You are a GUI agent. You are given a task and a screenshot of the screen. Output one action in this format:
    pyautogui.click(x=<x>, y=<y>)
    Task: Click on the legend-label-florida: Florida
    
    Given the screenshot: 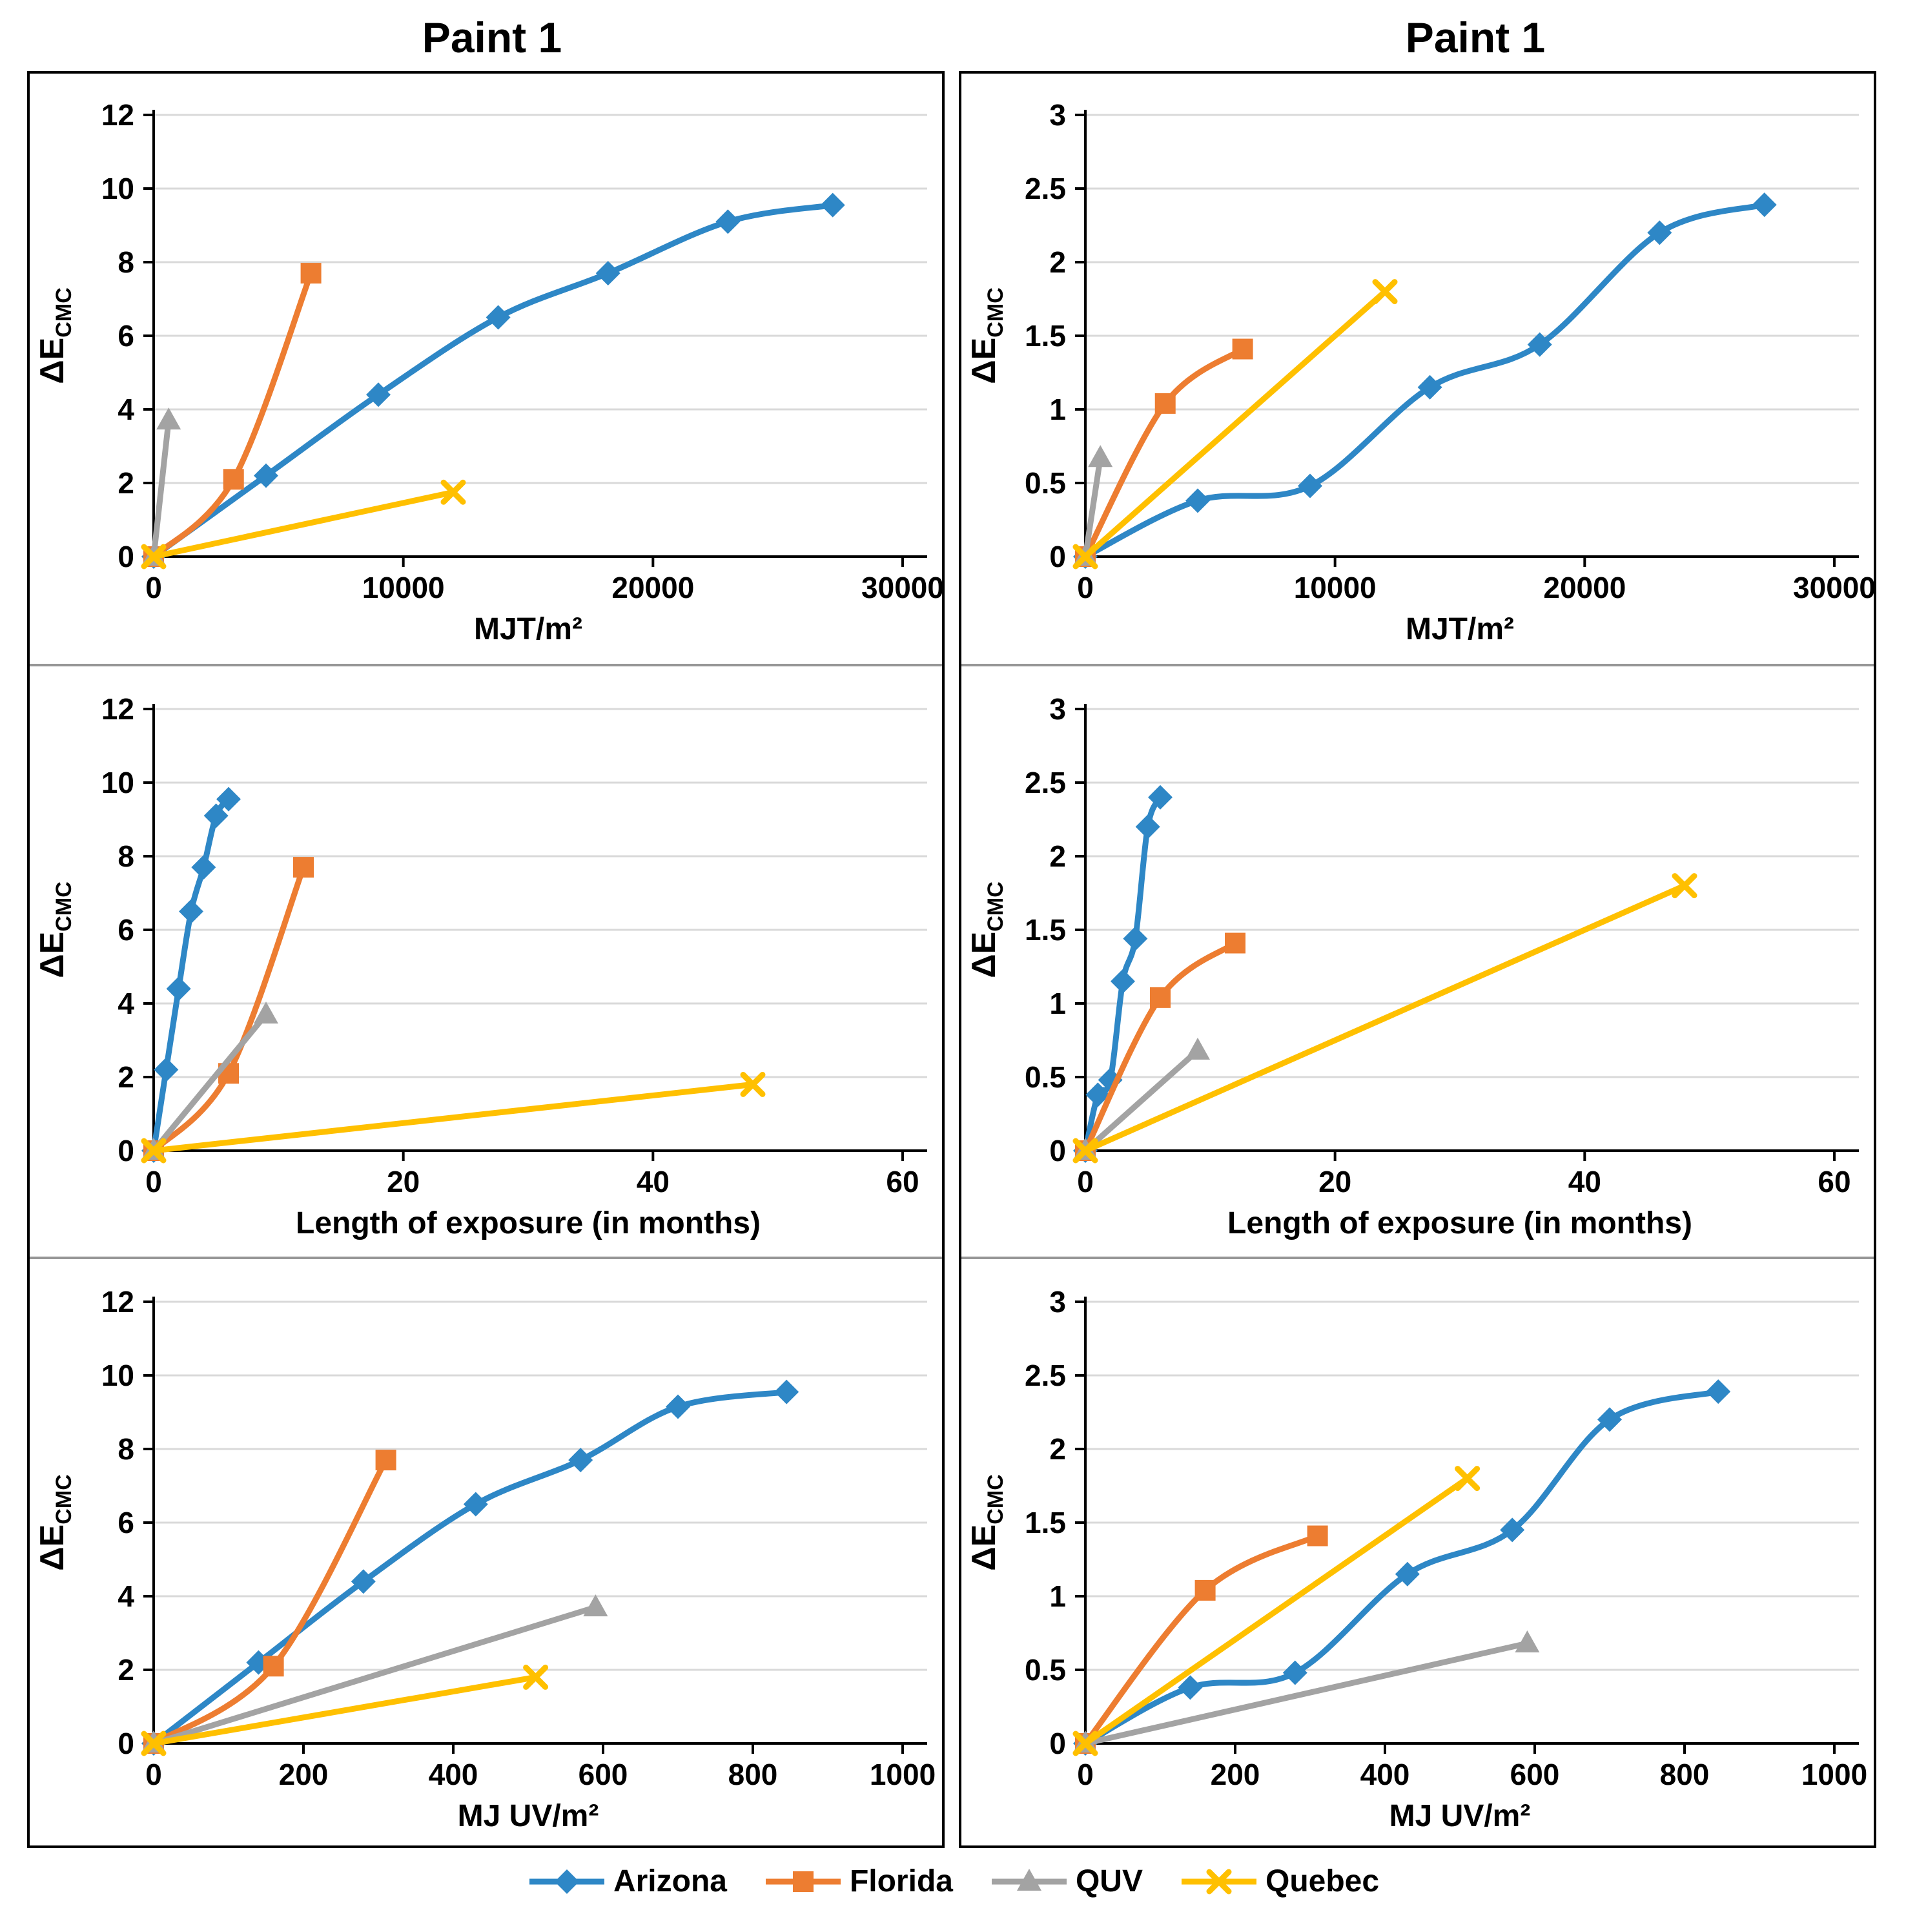 What is the action you would take?
    pyautogui.click(x=901, y=1881)
    